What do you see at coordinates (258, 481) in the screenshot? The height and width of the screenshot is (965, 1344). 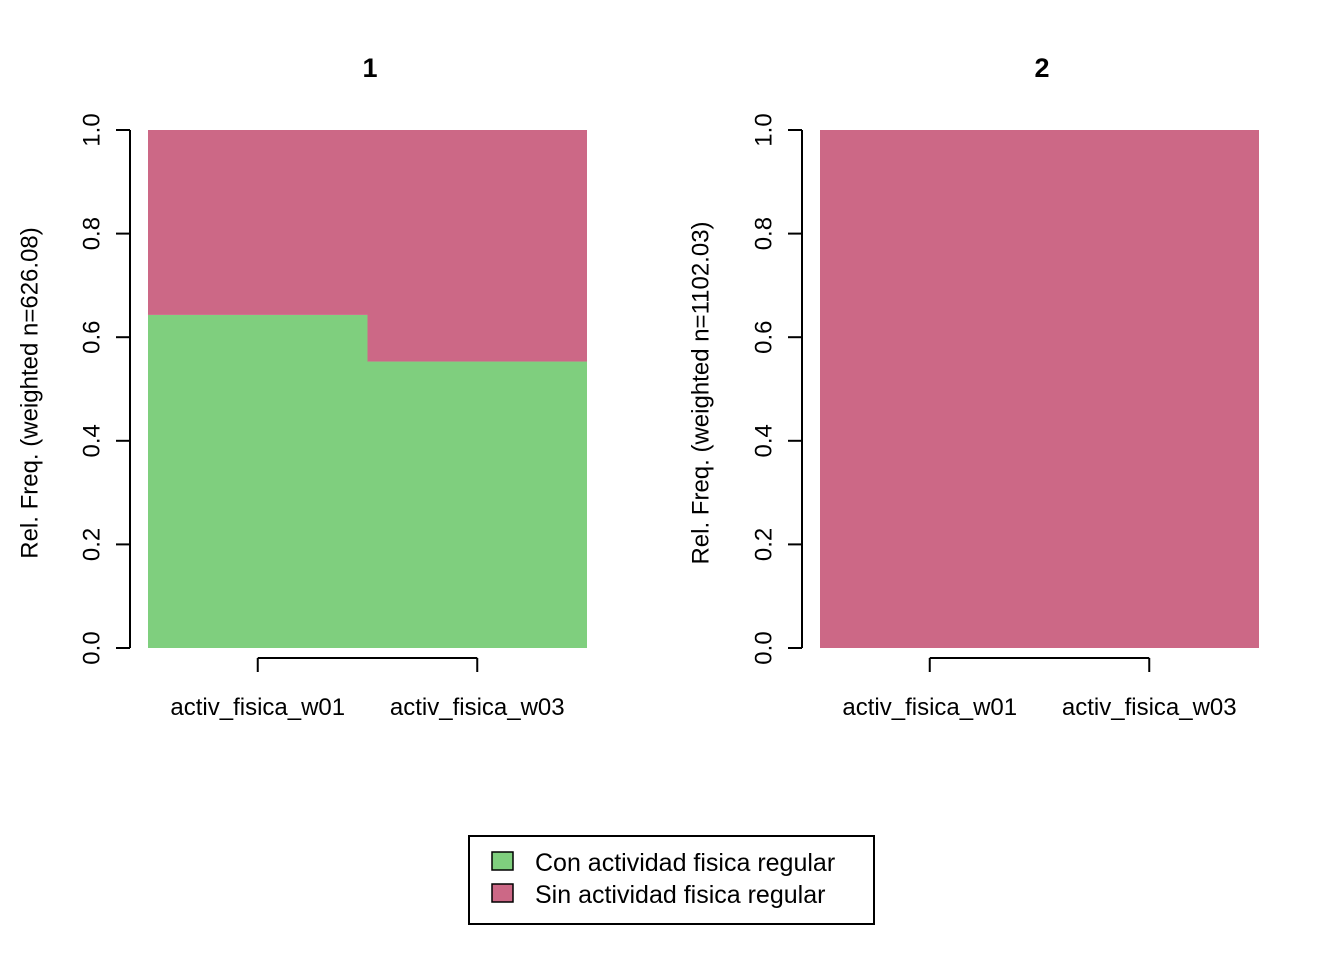 I see `bar-p1-activ_fisica_w01-s1` at bounding box center [258, 481].